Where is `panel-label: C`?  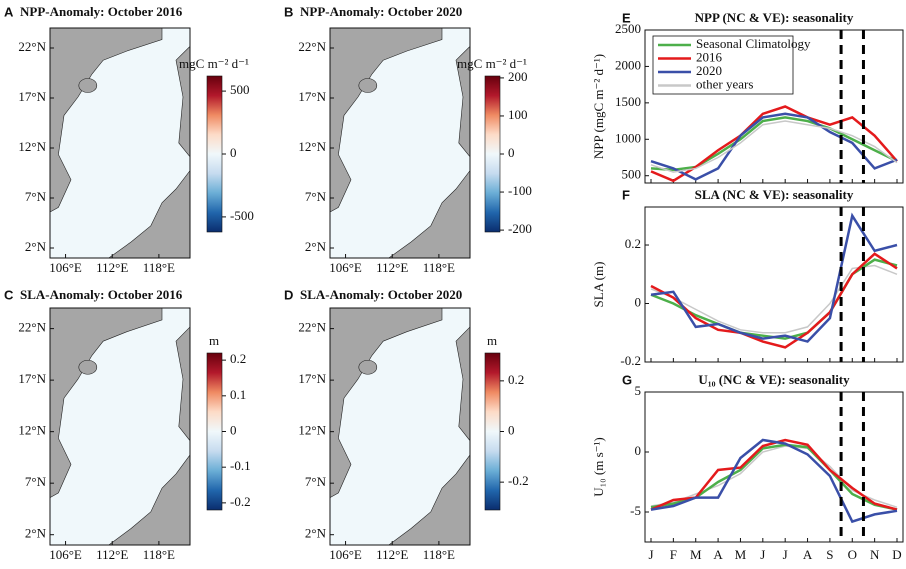 panel-label: C is located at coordinates (9, 294).